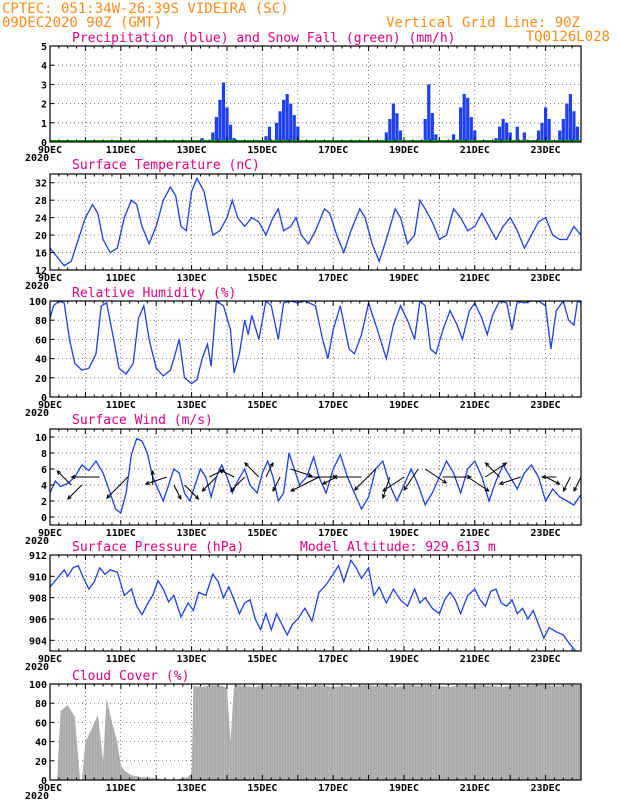 The image size is (618, 800). Describe the element at coordinates (483, 23) in the screenshot. I see `header-grid-note: Vertical Grid Line: 90Z` at that location.